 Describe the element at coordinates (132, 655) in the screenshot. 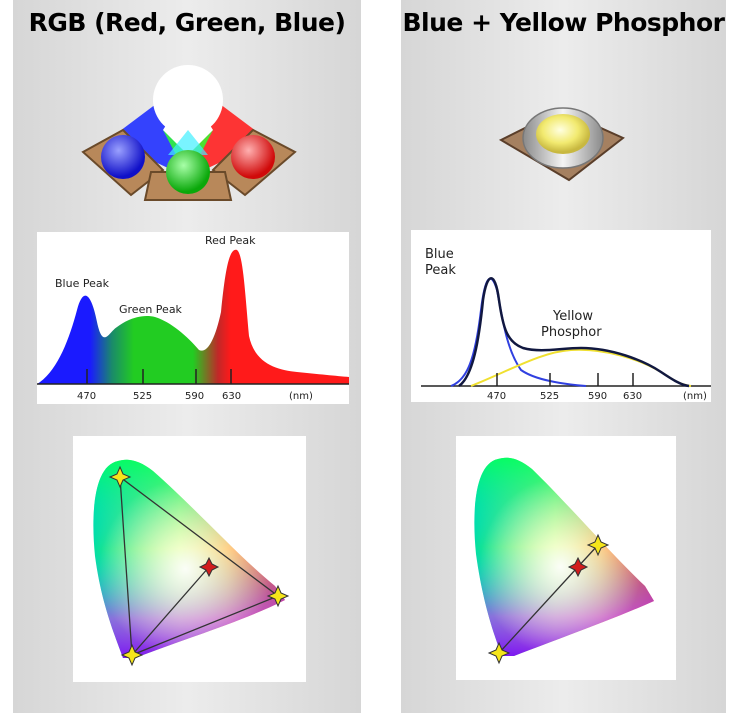

I see `blue-primary-marker` at that location.